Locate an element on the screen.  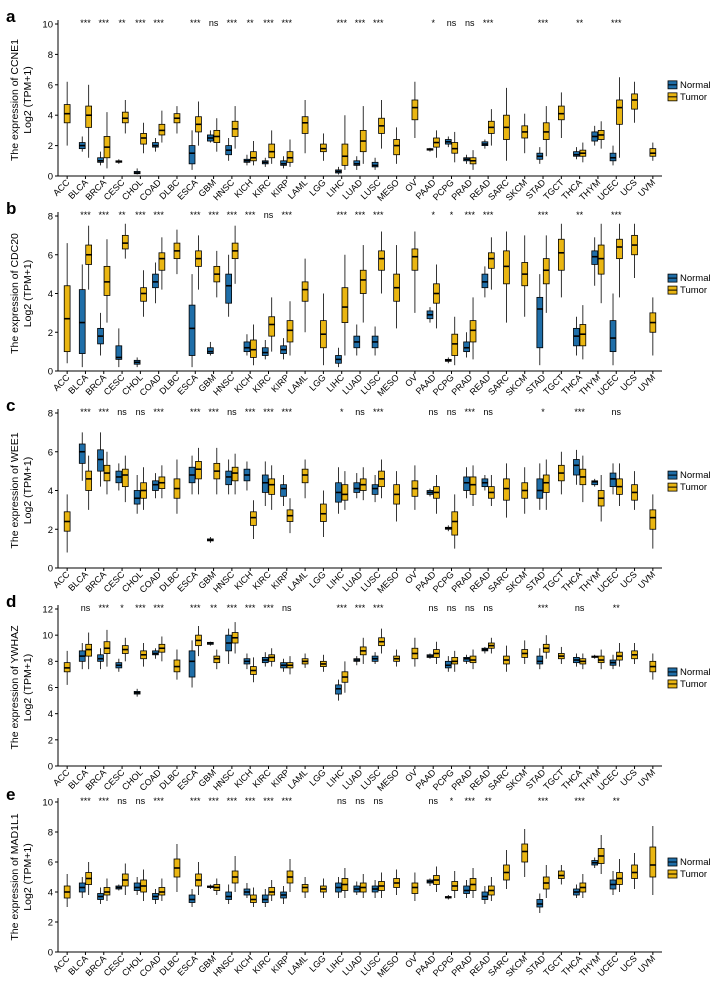
box-tumor-SARC is located at coordinates (506, 277).